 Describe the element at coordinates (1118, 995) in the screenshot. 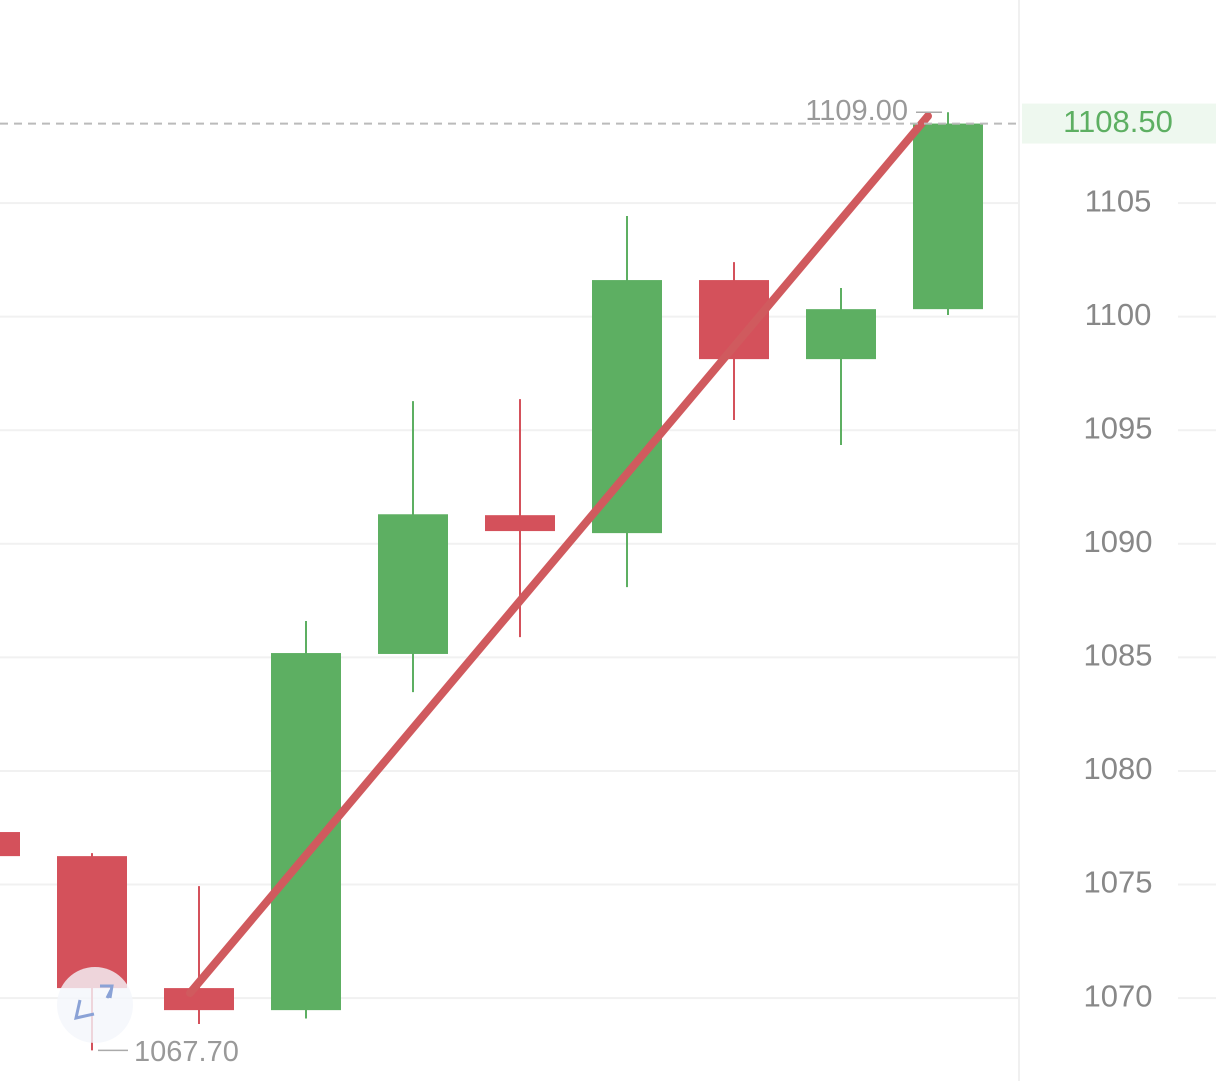

I see `y-tick-label: 1070` at that location.